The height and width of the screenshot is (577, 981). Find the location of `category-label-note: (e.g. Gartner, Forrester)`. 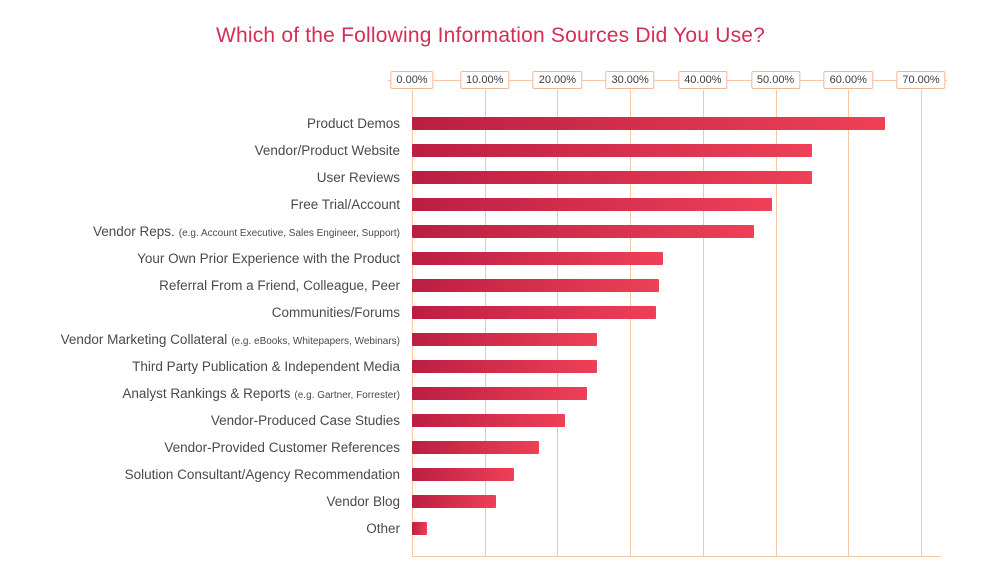

category-label-note: (e.g. Gartner, Forrester) is located at coordinates (347, 395).